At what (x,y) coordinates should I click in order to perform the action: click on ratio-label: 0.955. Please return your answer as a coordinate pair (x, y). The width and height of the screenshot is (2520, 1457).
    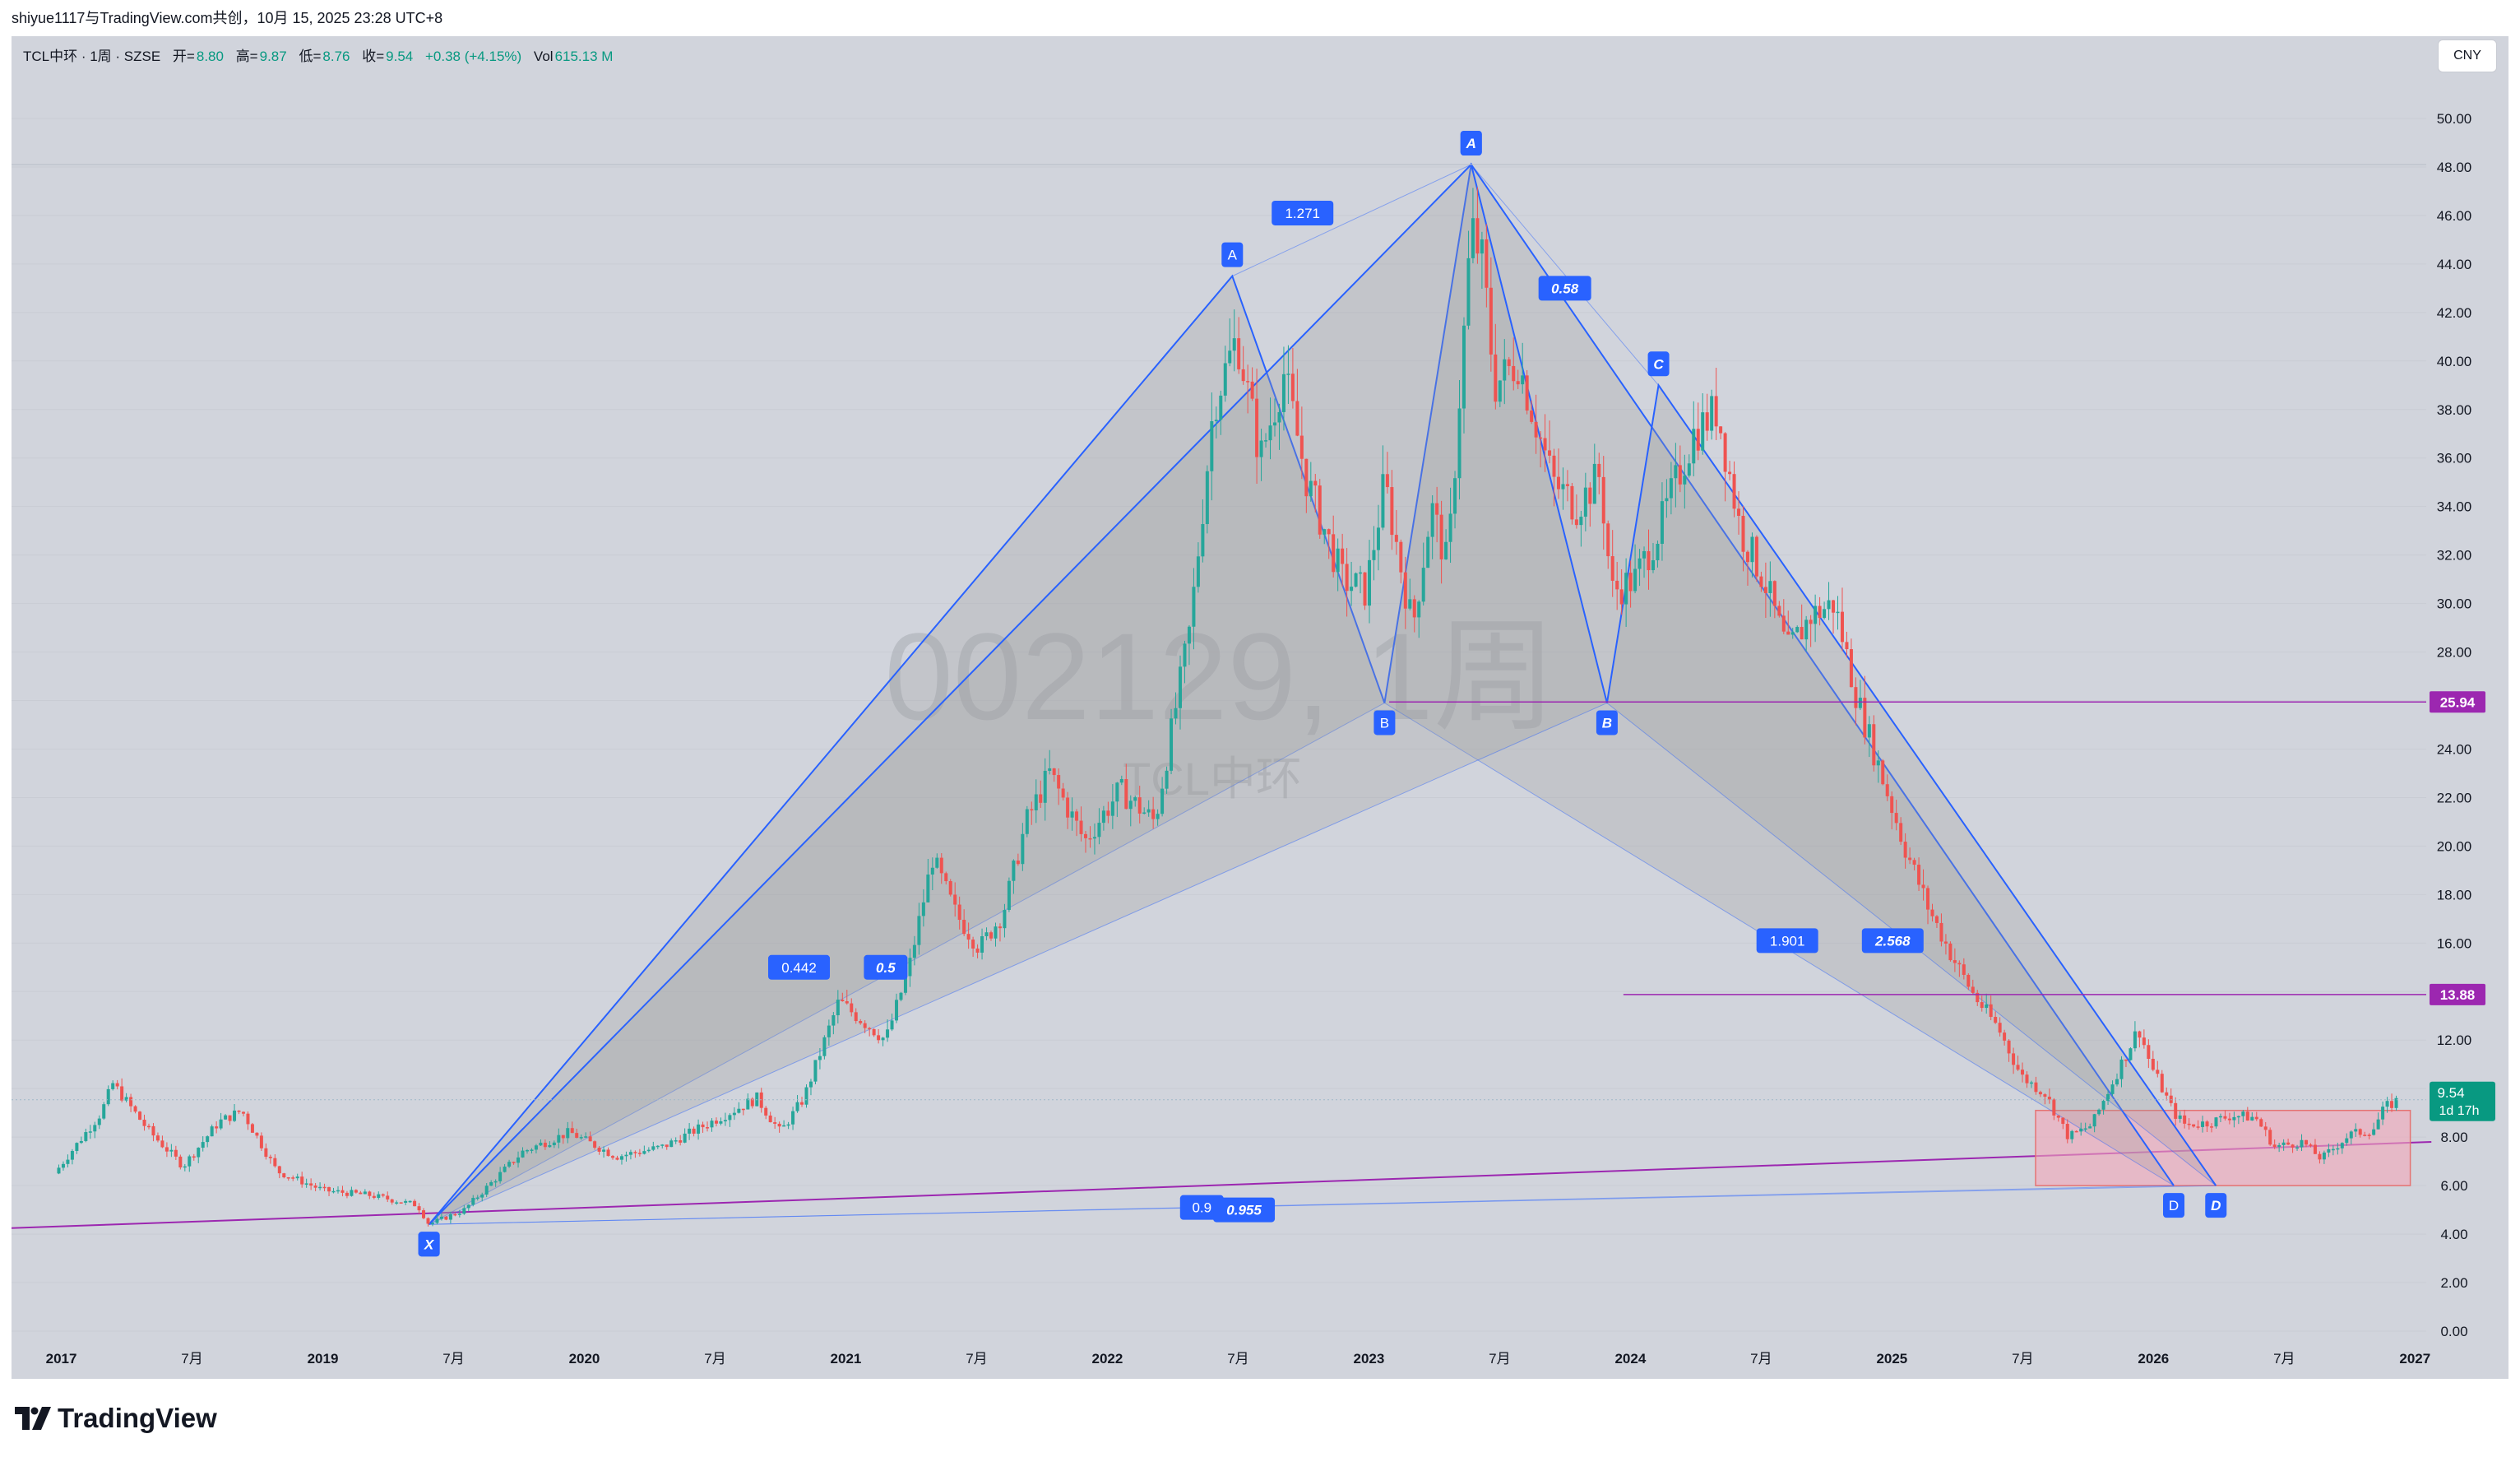
    Looking at the image, I should click on (1244, 1210).